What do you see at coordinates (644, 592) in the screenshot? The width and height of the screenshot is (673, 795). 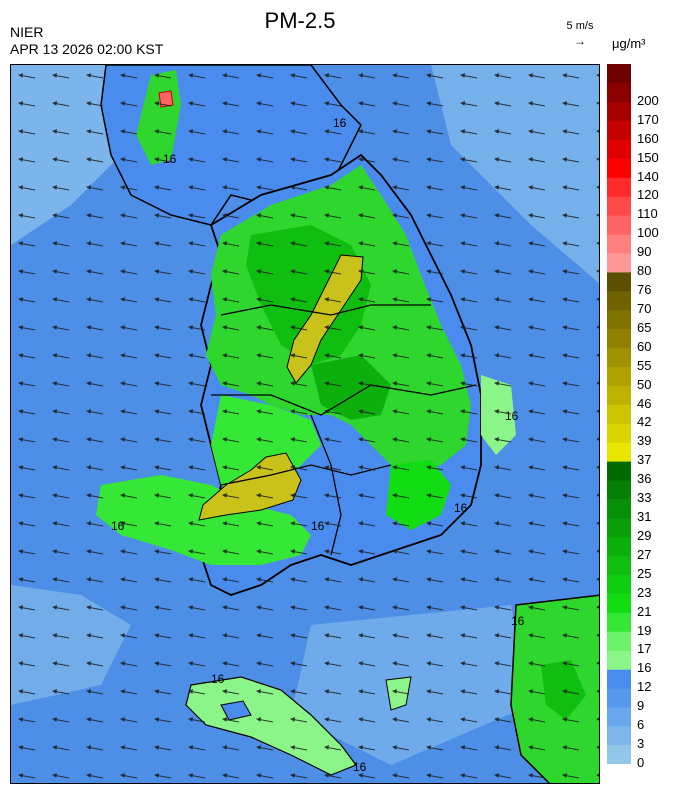 I see `legend-tick-label: 23` at bounding box center [644, 592].